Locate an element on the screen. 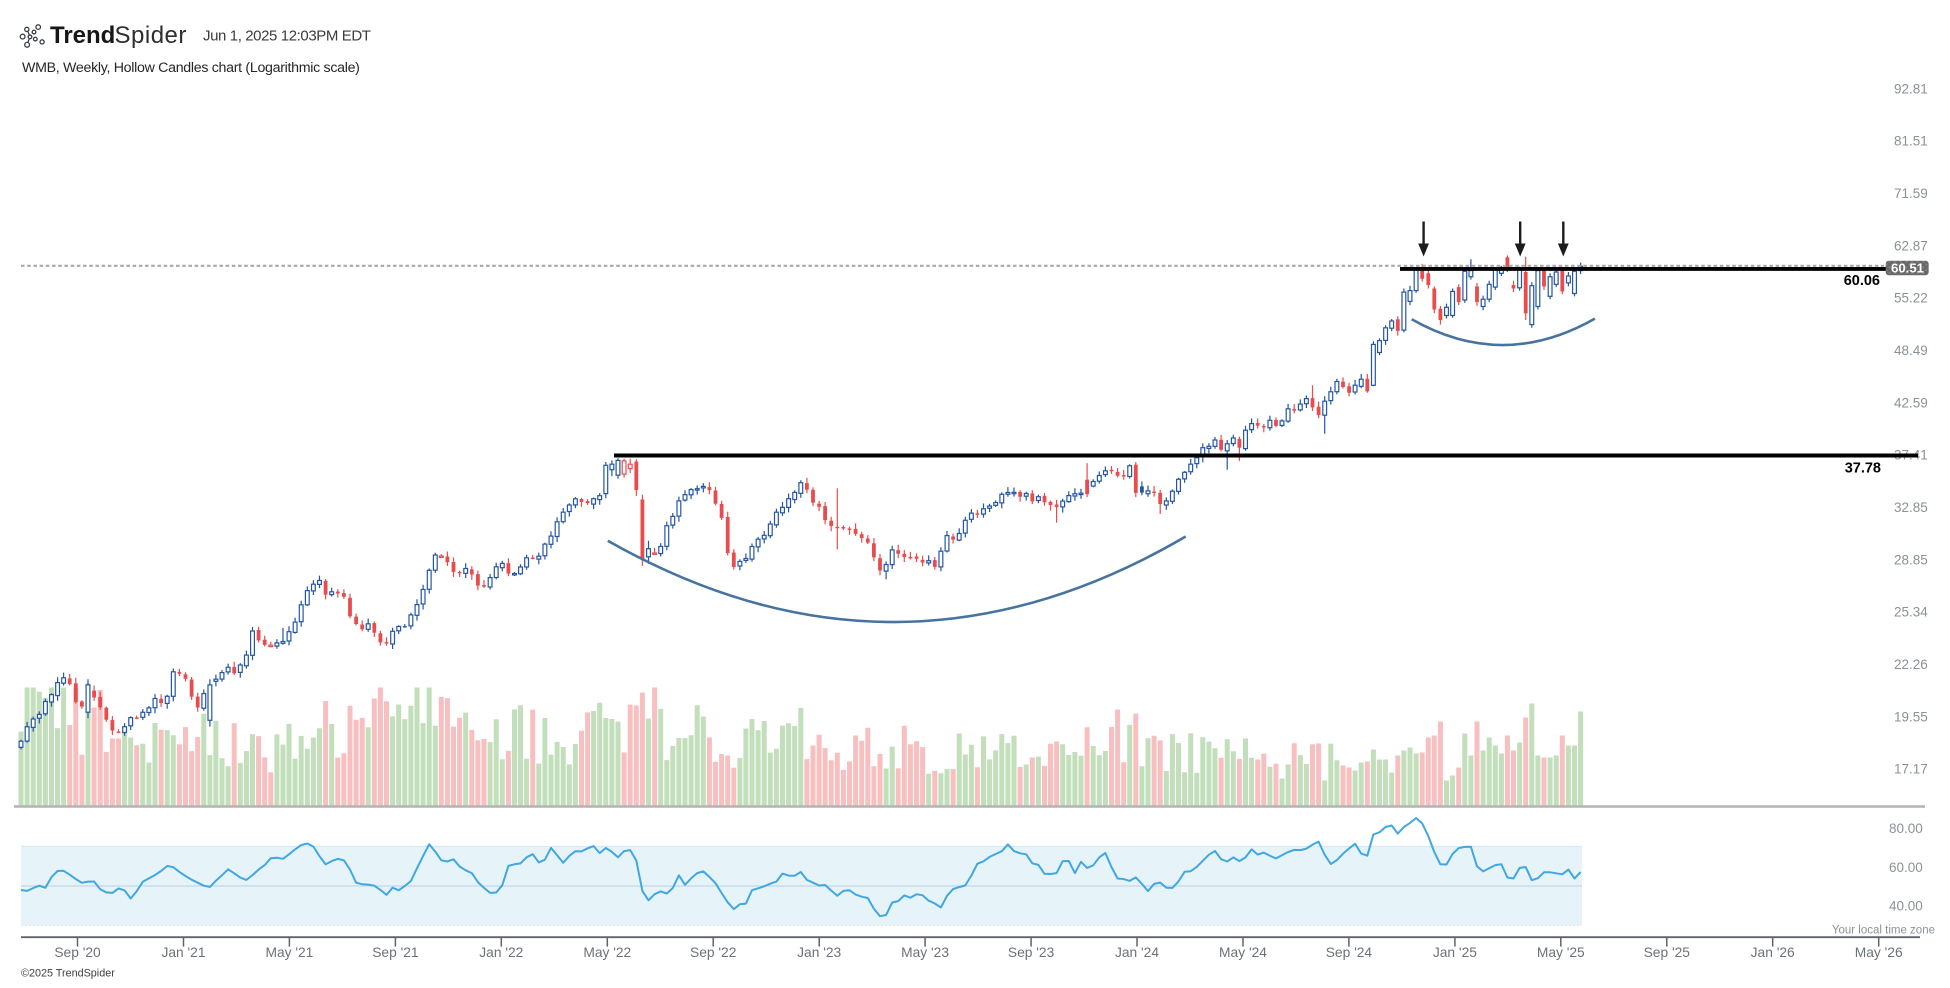 This screenshot has width=1950, height=988. svg-text: Sep '23 is located at coordinates (1031, 952).